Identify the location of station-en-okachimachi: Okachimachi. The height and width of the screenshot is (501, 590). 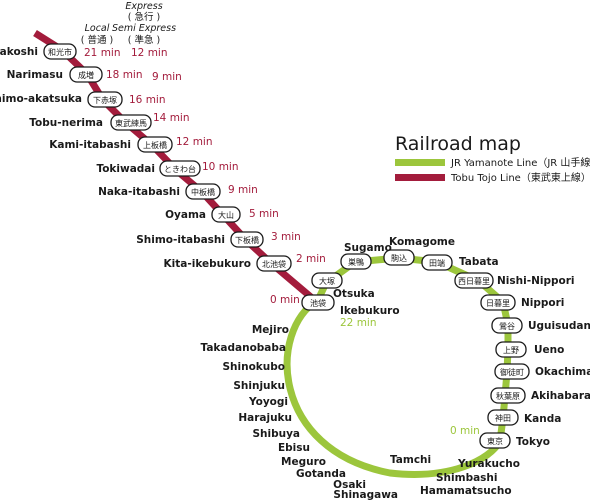
(562, 372).